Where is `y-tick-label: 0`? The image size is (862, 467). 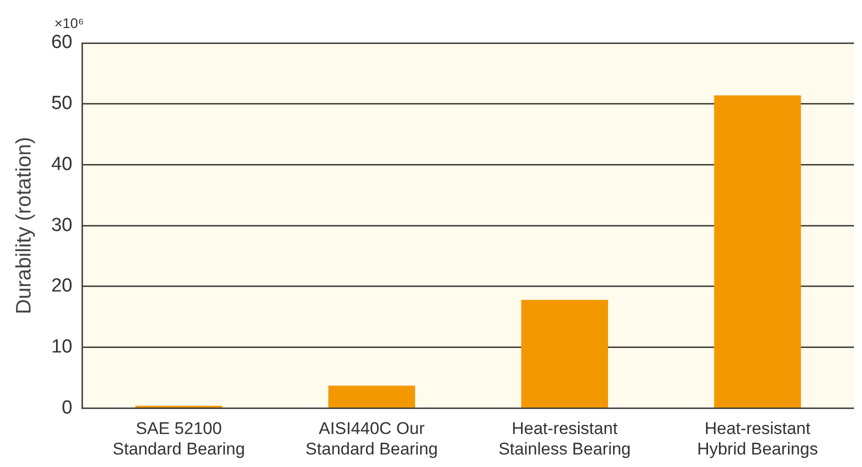 y-tick-label: 0 is located at coordinates (67, 407).